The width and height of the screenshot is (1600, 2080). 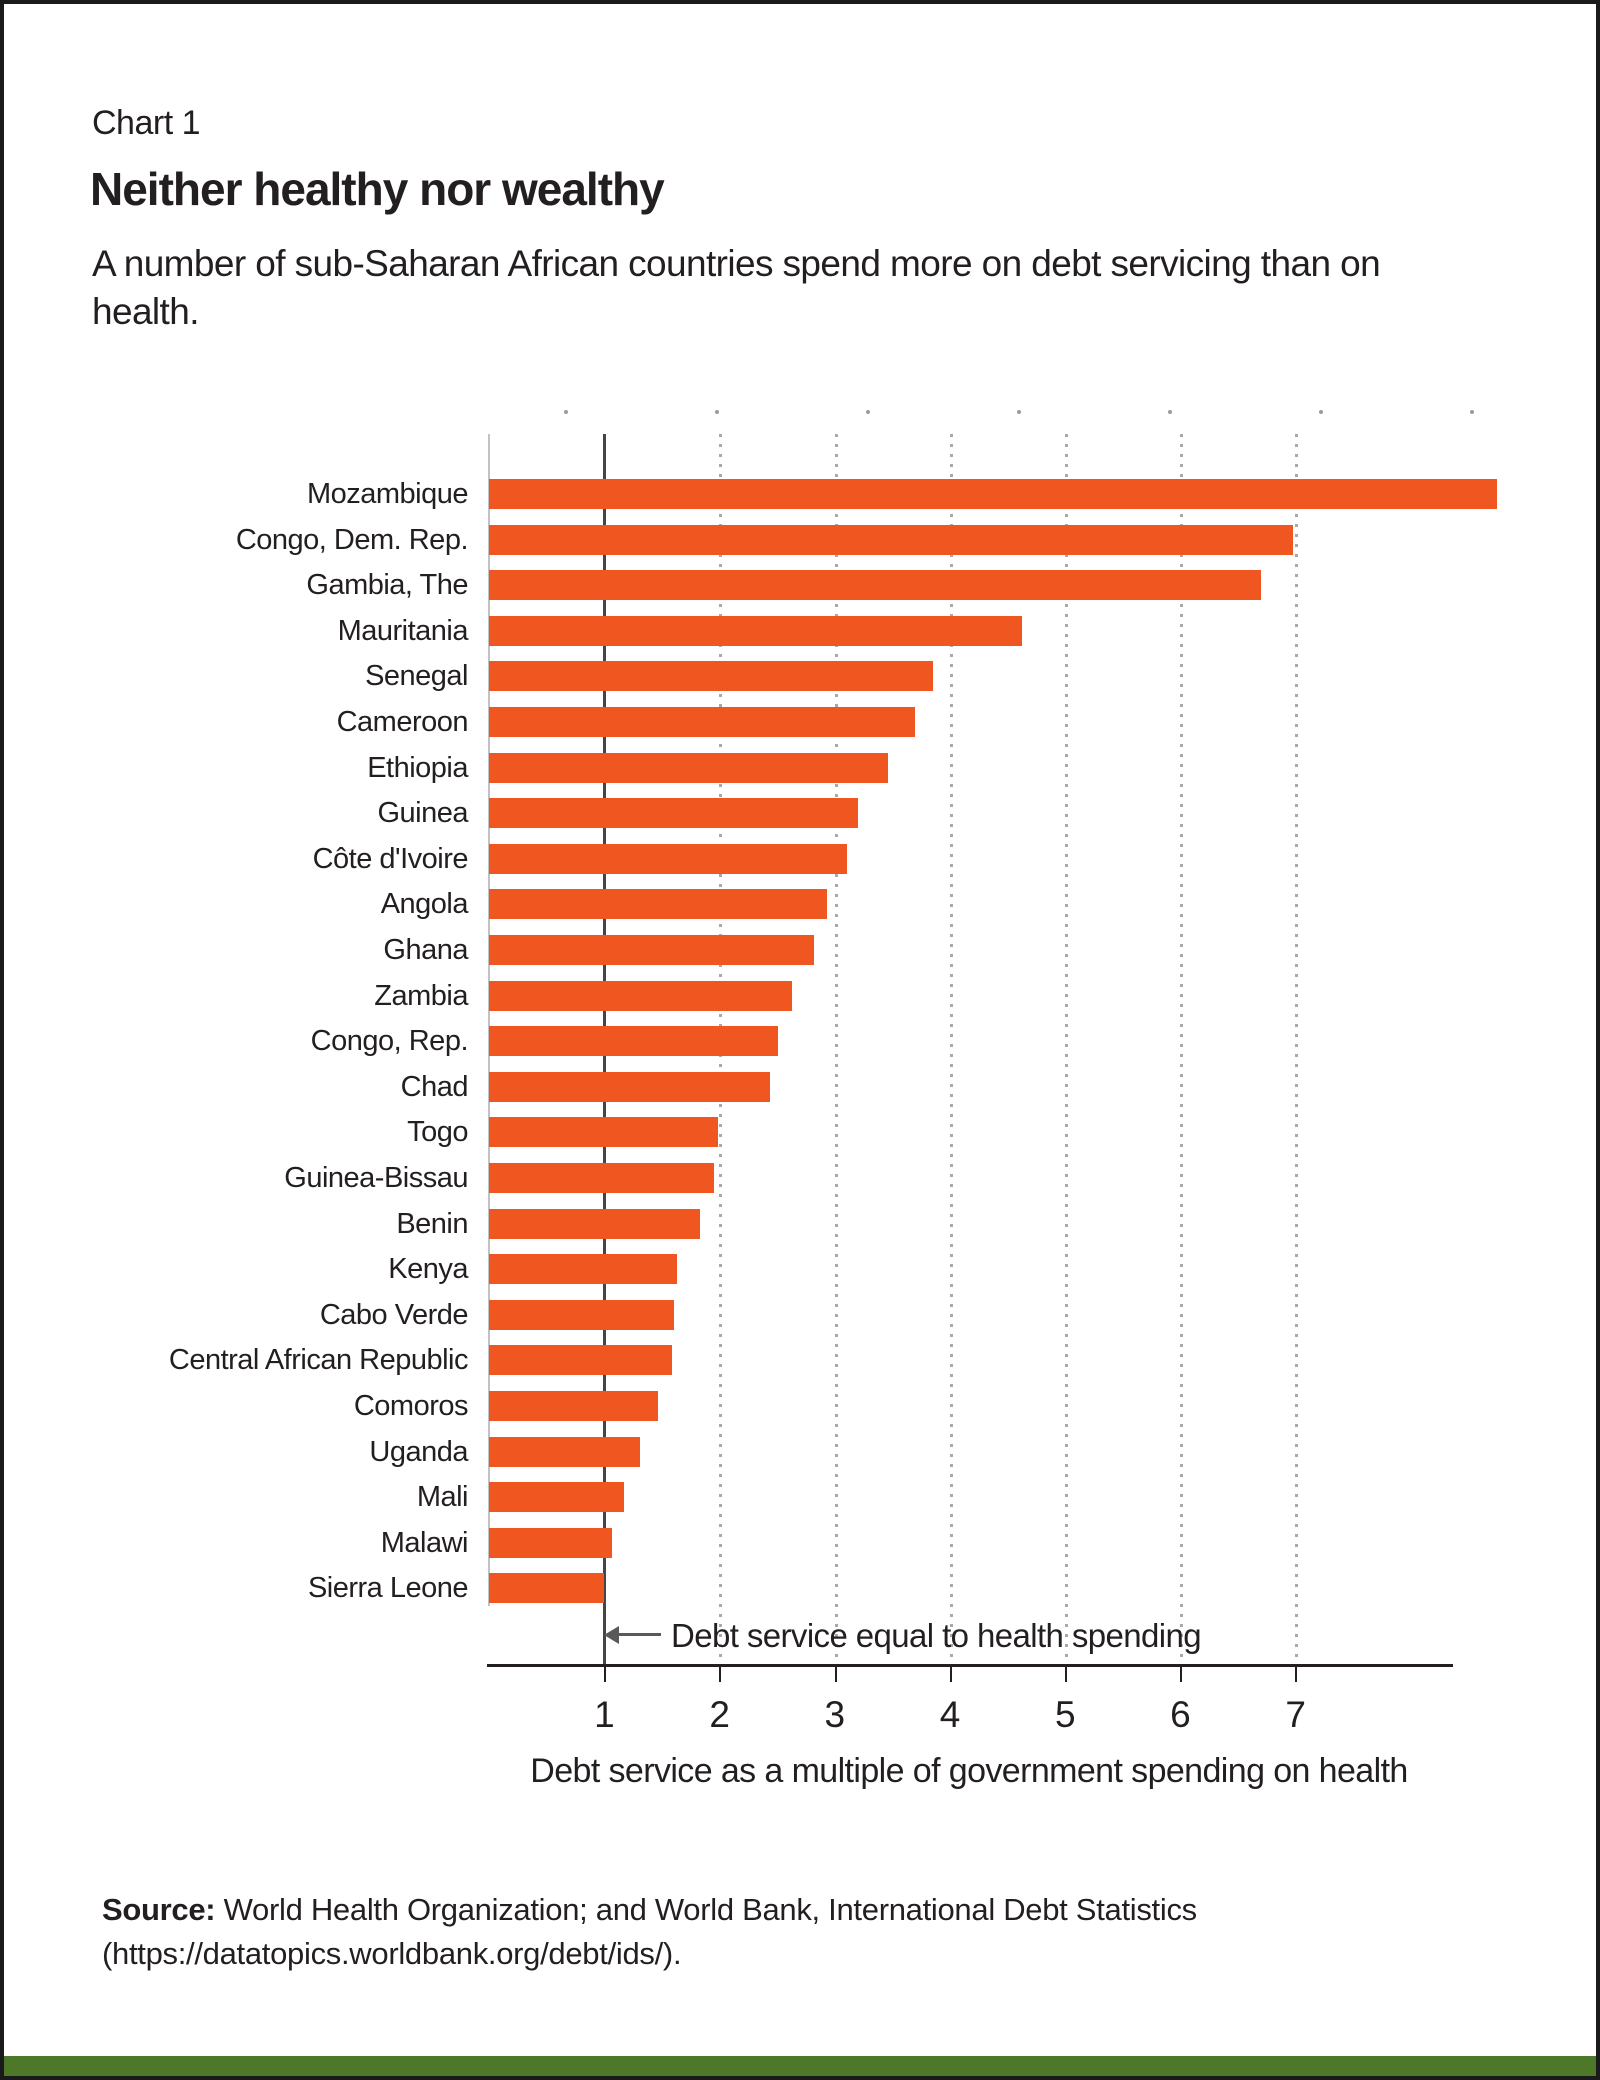 I want to click on category-label: Chad, so click(x=434, y=1086).